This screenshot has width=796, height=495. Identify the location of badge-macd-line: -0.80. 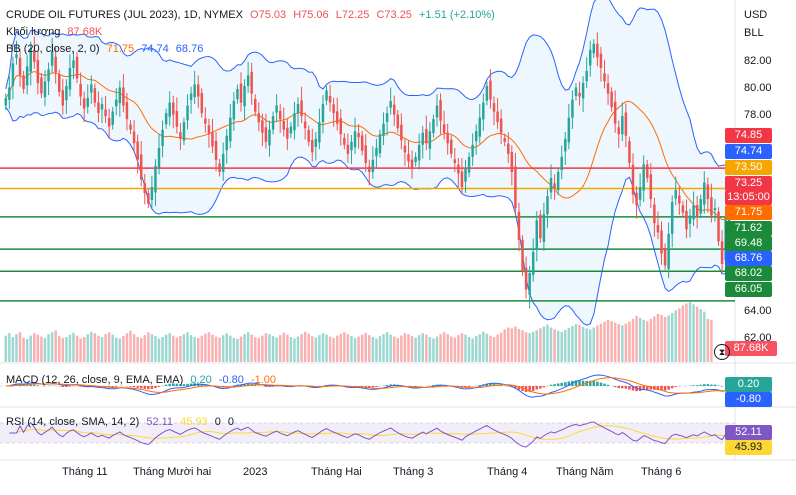
(748, 399).